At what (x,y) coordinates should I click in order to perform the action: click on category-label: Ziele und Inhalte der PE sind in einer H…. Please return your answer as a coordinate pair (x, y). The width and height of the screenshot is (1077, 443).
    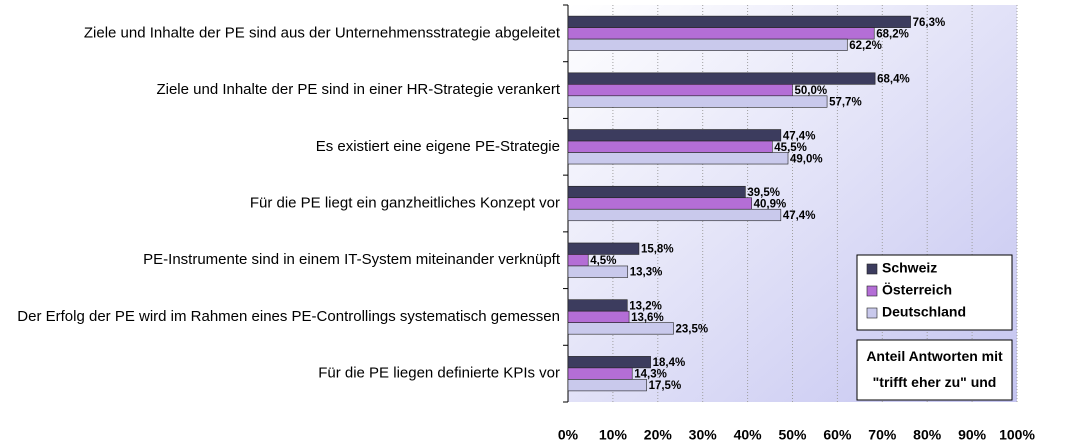
    Looking at the image, I should click on (358, 89).